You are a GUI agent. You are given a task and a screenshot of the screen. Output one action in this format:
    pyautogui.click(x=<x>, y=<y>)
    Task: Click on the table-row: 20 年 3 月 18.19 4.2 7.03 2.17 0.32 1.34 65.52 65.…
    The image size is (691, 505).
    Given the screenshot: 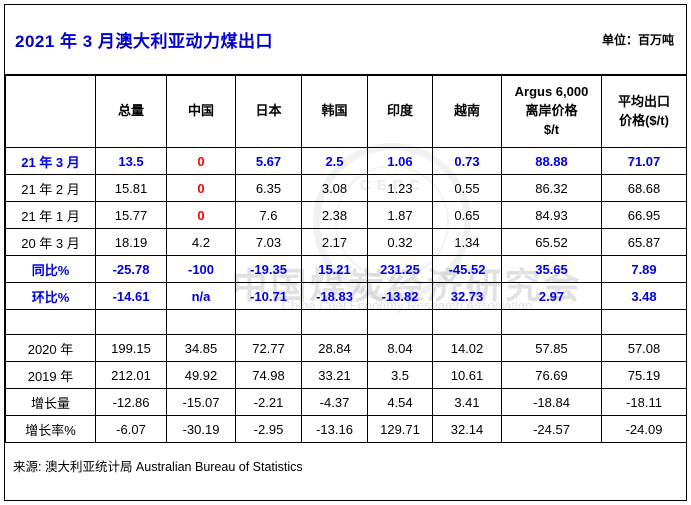 What is the action you would take?
    pyautogui.click(x=345, y=242)
    